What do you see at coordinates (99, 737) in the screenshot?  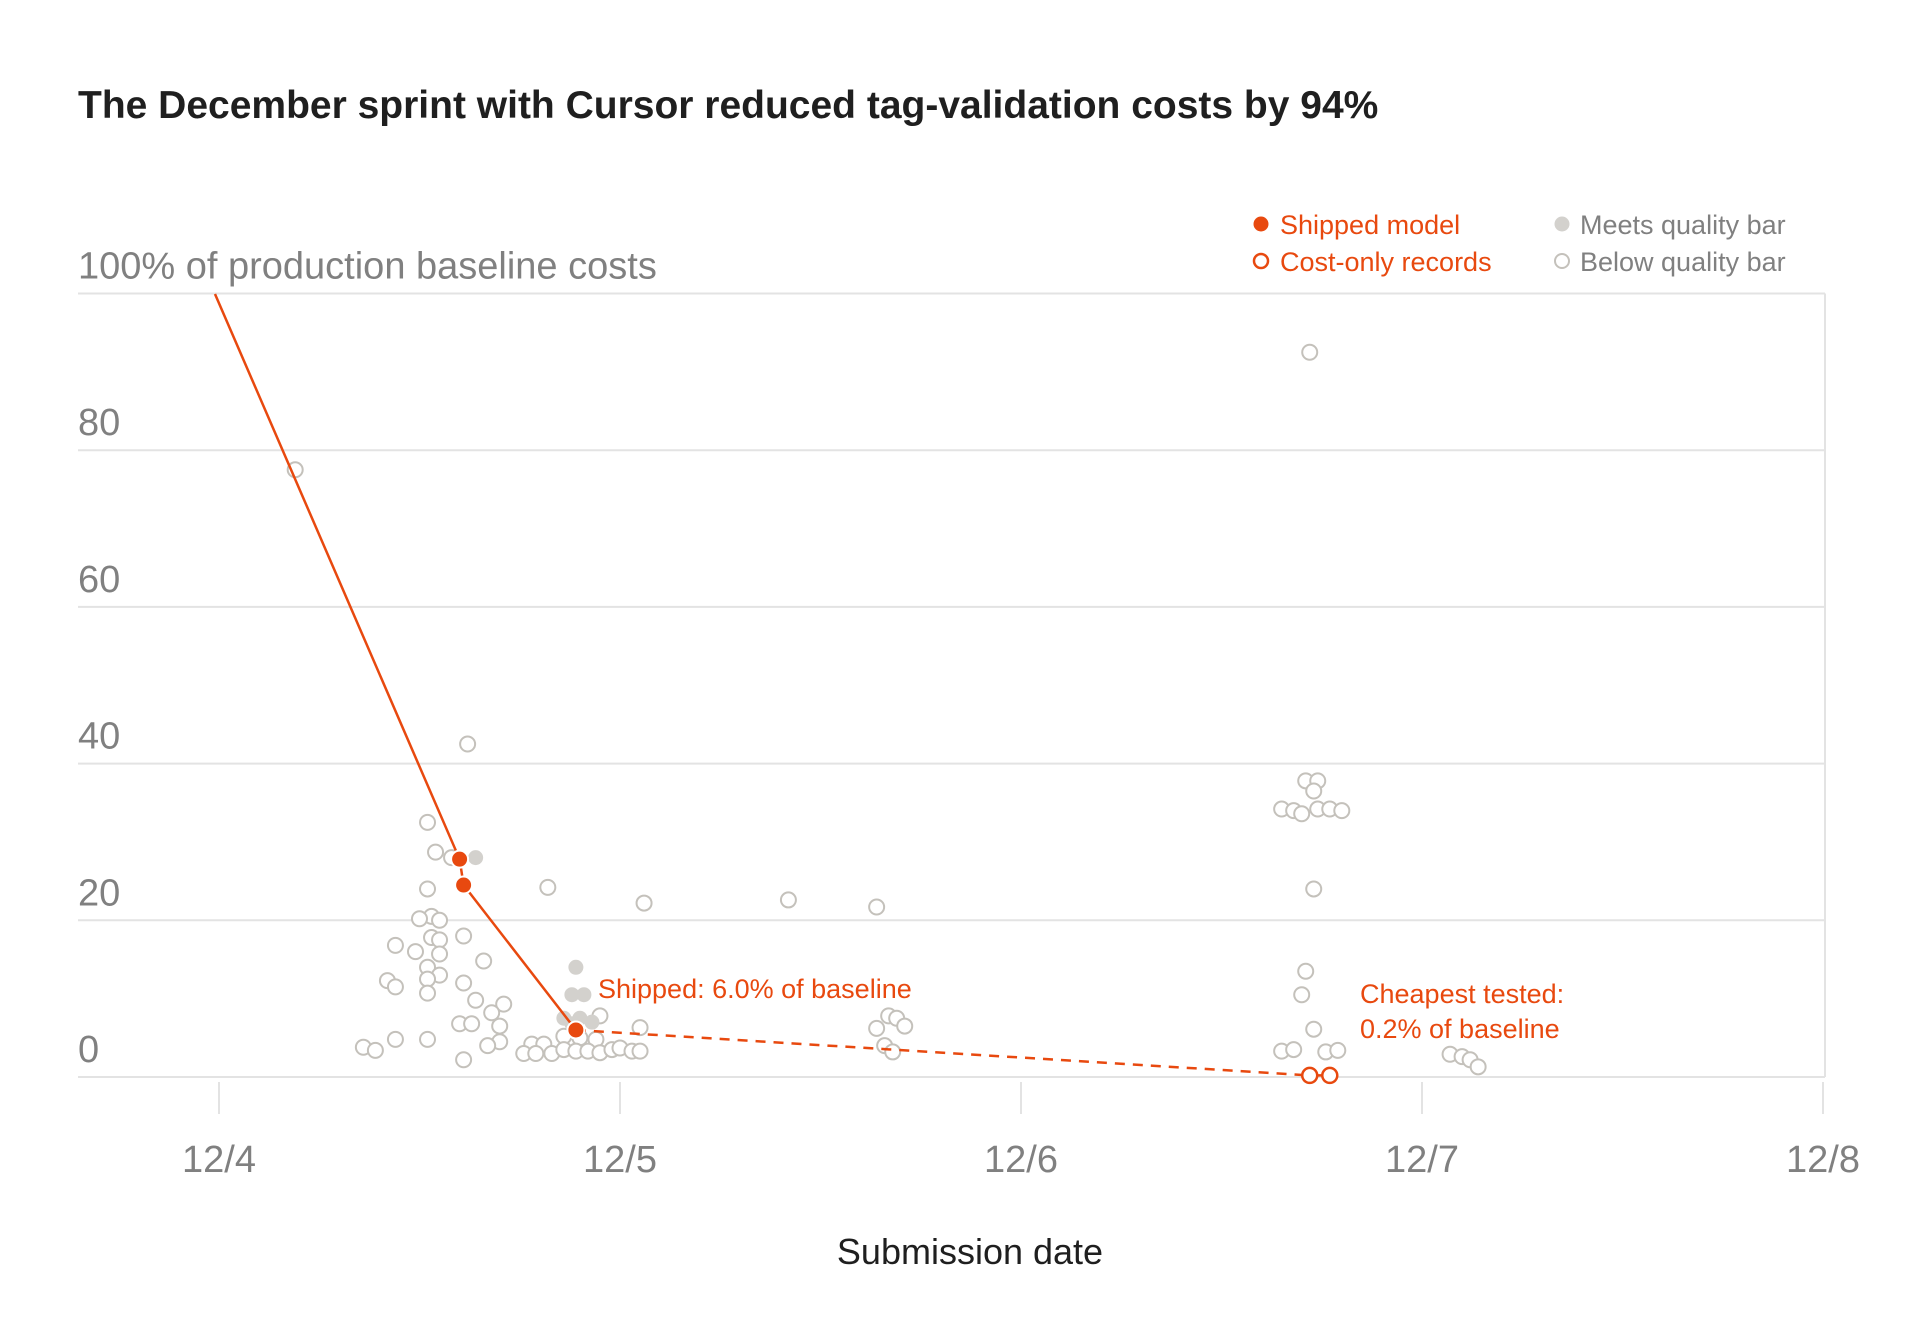 I see `y-tick-label: 40` at bounding box center [99, 737].